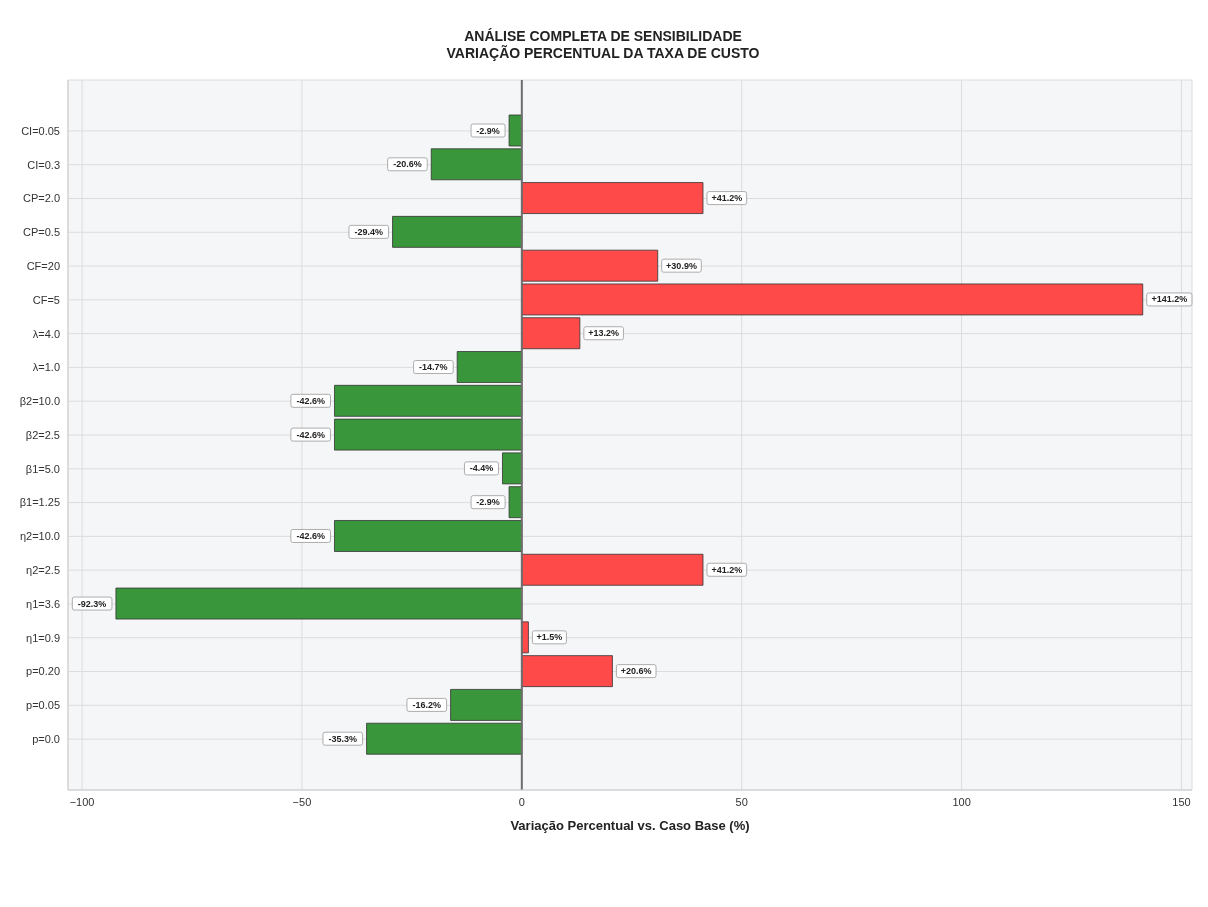 The height and width of the screenshot is (907, 1208). Describe the element at coordinates (42, 434) in the screenshot. I see `y-tick-label: β2=2.5` at that location.